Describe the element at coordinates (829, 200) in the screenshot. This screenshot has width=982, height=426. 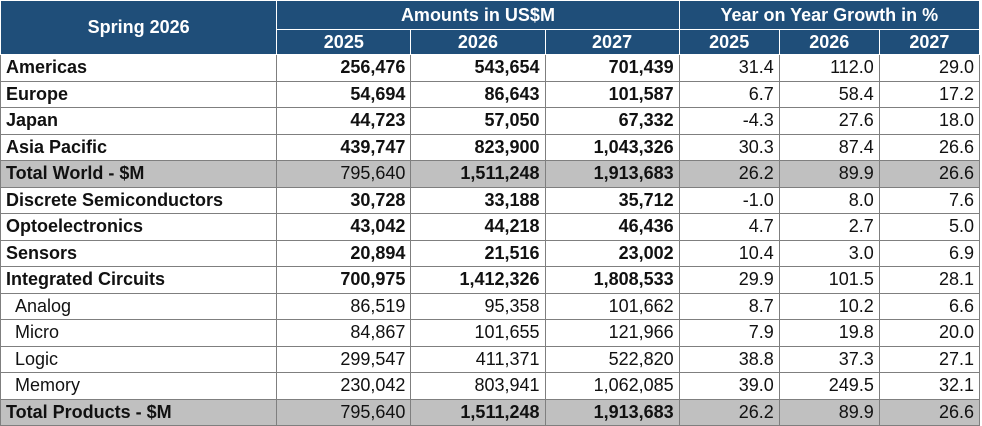
I see `growth-2026: 8.0` at that location.